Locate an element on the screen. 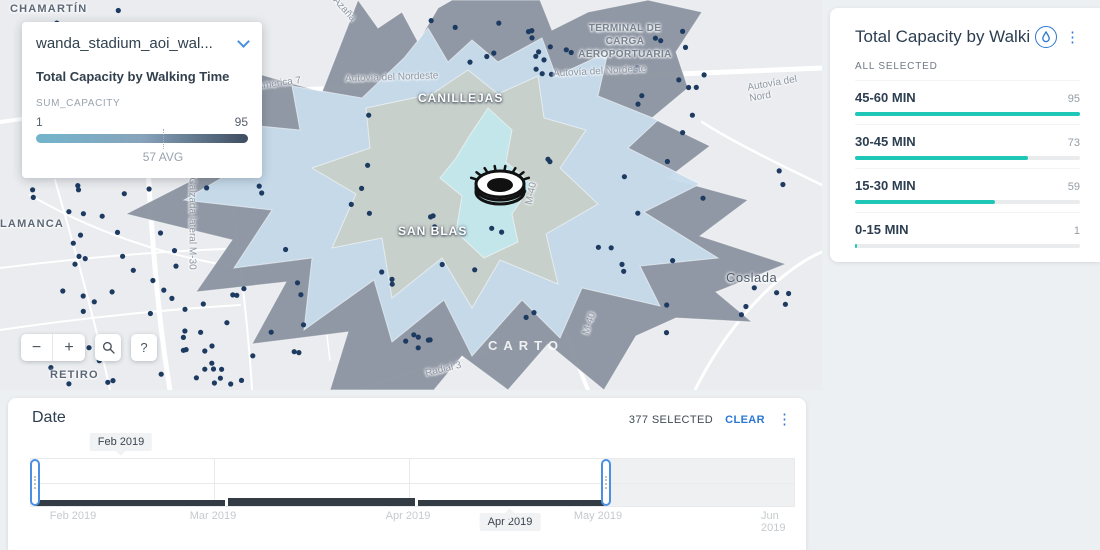  category-row: 0-15 MIN 1 is located at coordinates (967, 230).